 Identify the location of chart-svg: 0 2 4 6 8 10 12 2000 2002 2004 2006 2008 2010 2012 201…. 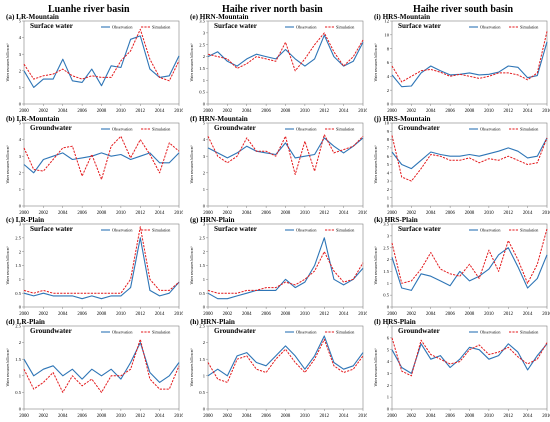
(462, 63).